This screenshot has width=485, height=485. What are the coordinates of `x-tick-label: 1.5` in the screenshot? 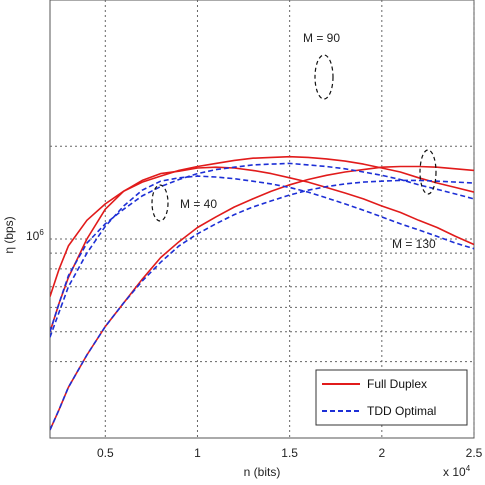 It's located at (289, 453).